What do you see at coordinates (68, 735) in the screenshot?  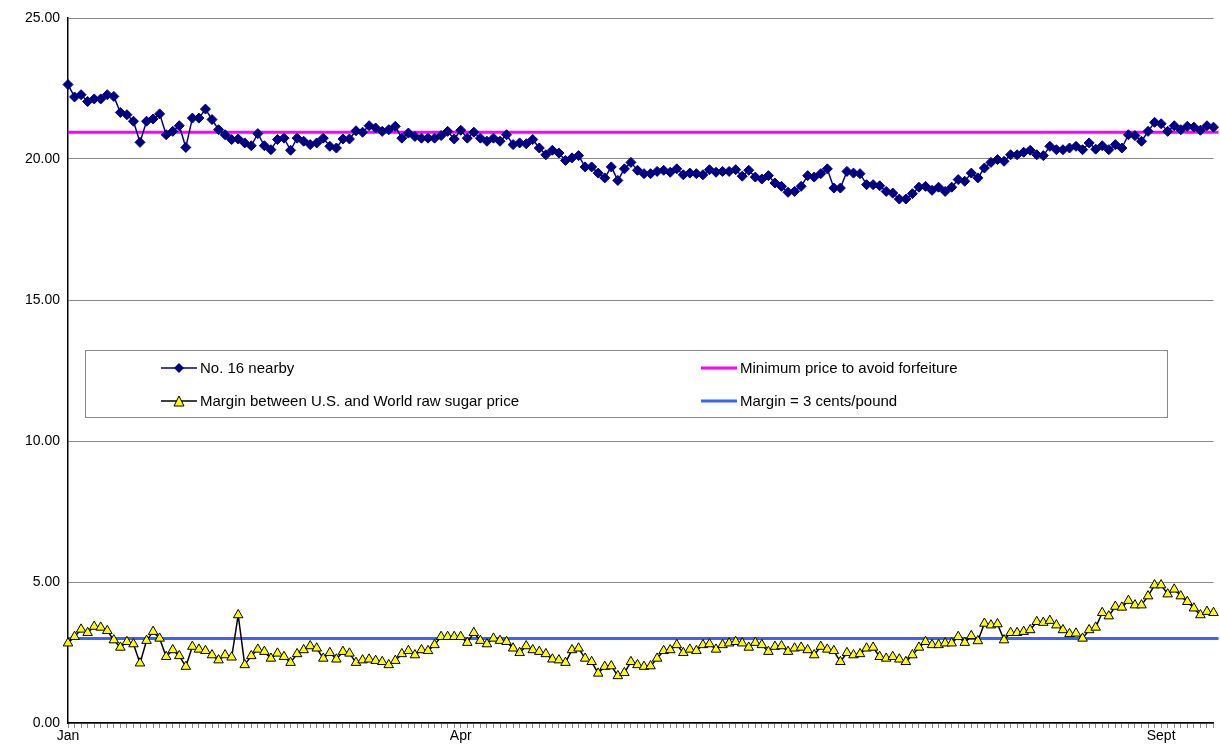 I see `x-tick-label: Jan` at bounding box center [68, 735].